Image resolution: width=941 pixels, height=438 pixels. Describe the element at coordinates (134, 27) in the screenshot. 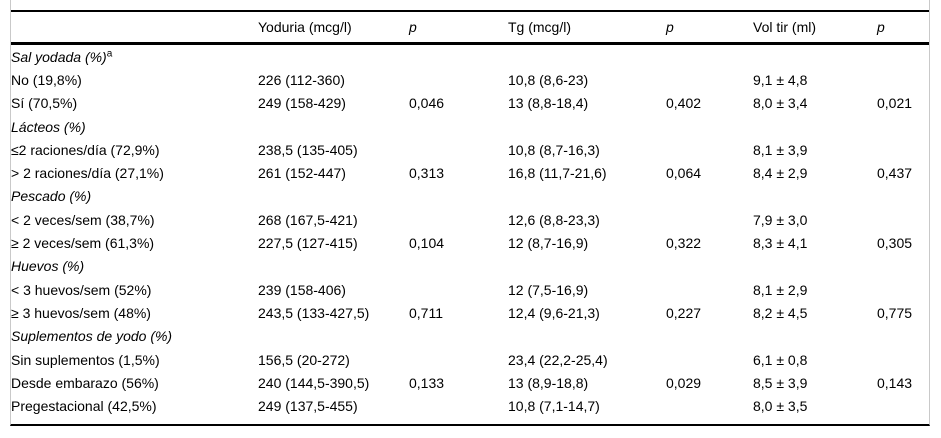

I see `col-header-empty` at that location.